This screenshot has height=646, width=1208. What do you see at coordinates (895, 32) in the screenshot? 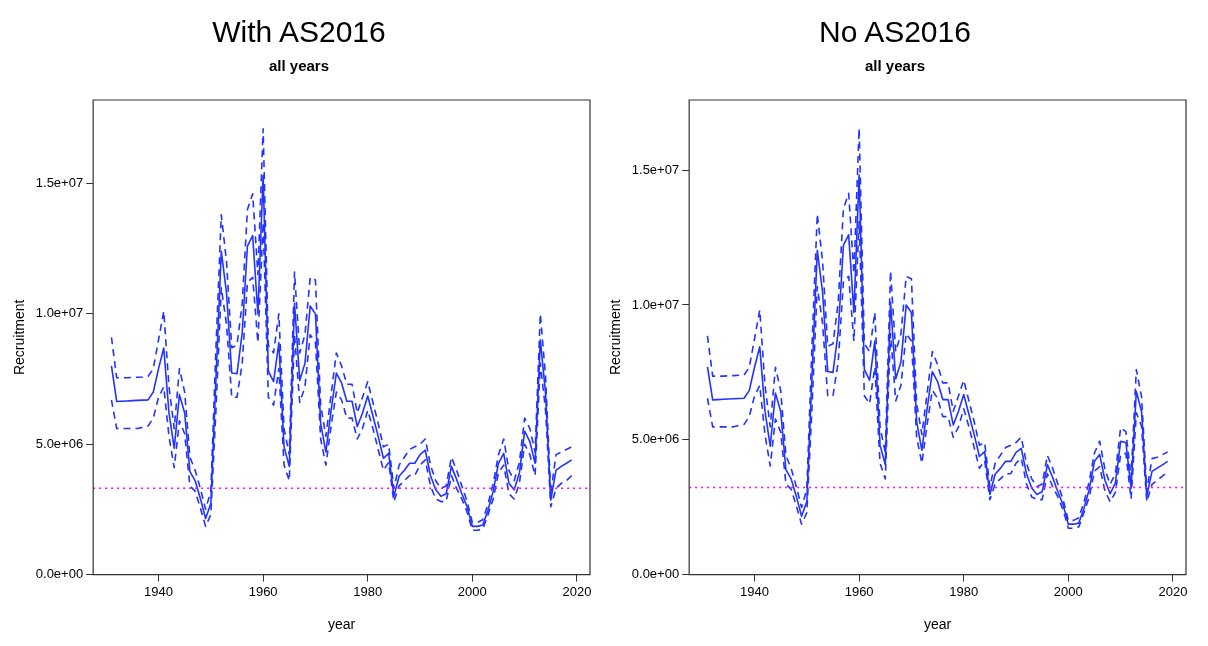
I see `chart-title: No AS2016` at bounding box center [895, 32].